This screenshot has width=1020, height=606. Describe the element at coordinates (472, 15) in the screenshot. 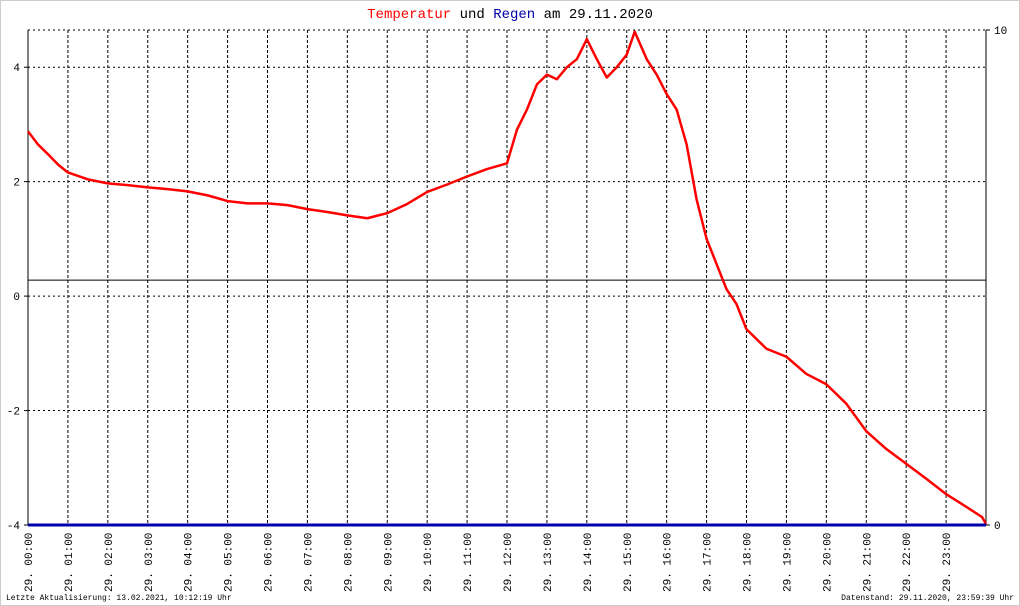

I see `title-connector: und` at that location.